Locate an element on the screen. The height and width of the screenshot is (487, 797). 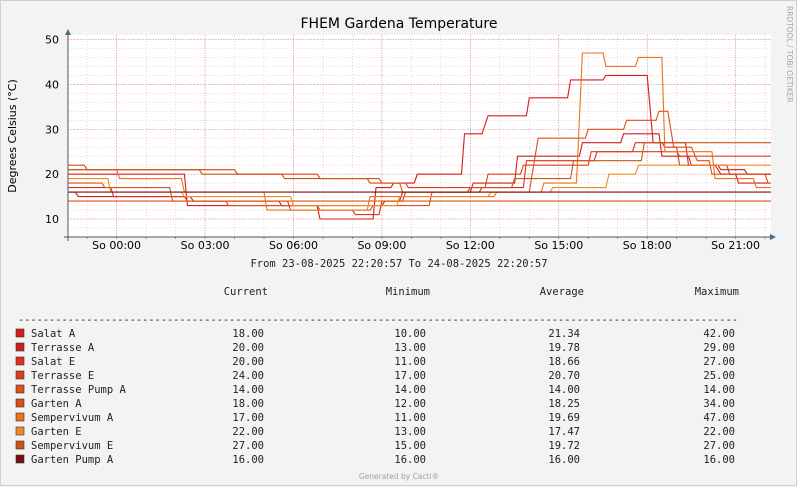
y-tick-label: 40 is located at coordinates (52, 84).